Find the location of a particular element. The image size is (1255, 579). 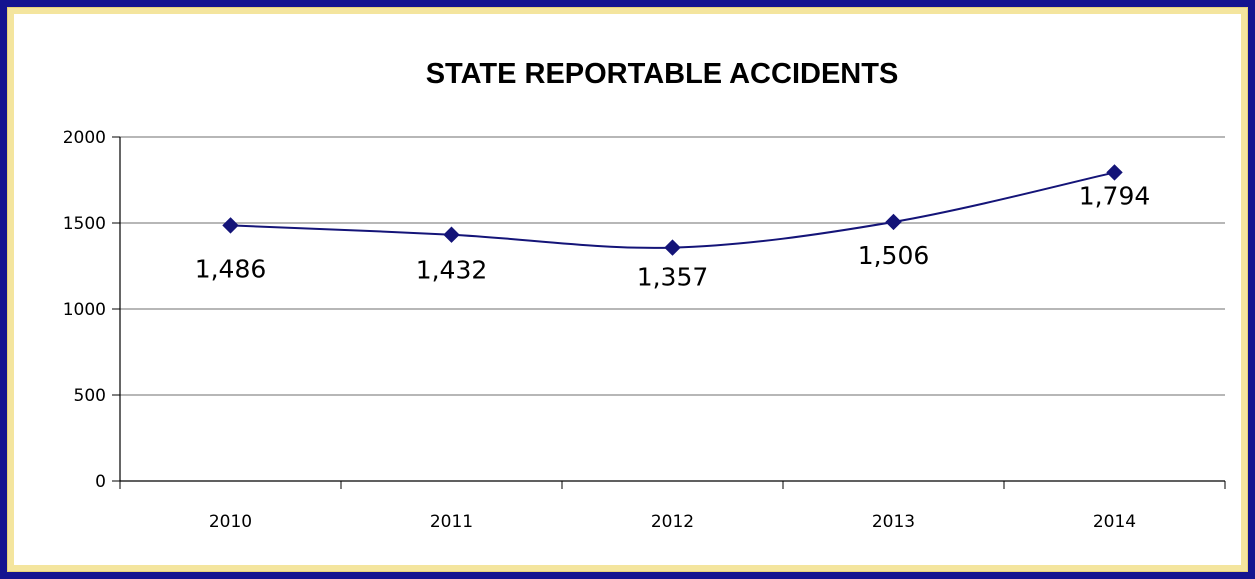

data-labels: 1,486 1,432 1,357 1,506 1,794 is located at coordinates (673, 236).